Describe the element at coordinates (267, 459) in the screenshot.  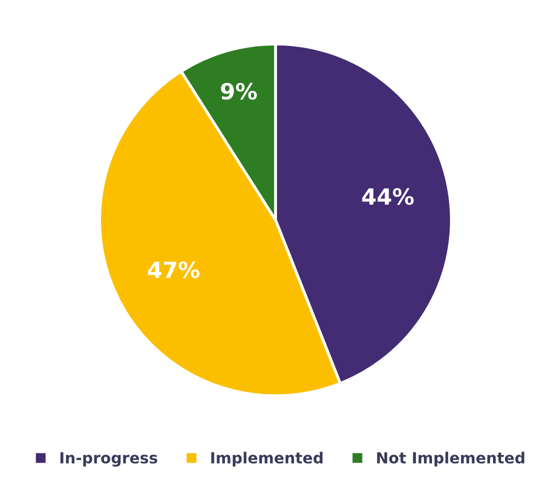
I see `legend-label: Implemented` at that location.